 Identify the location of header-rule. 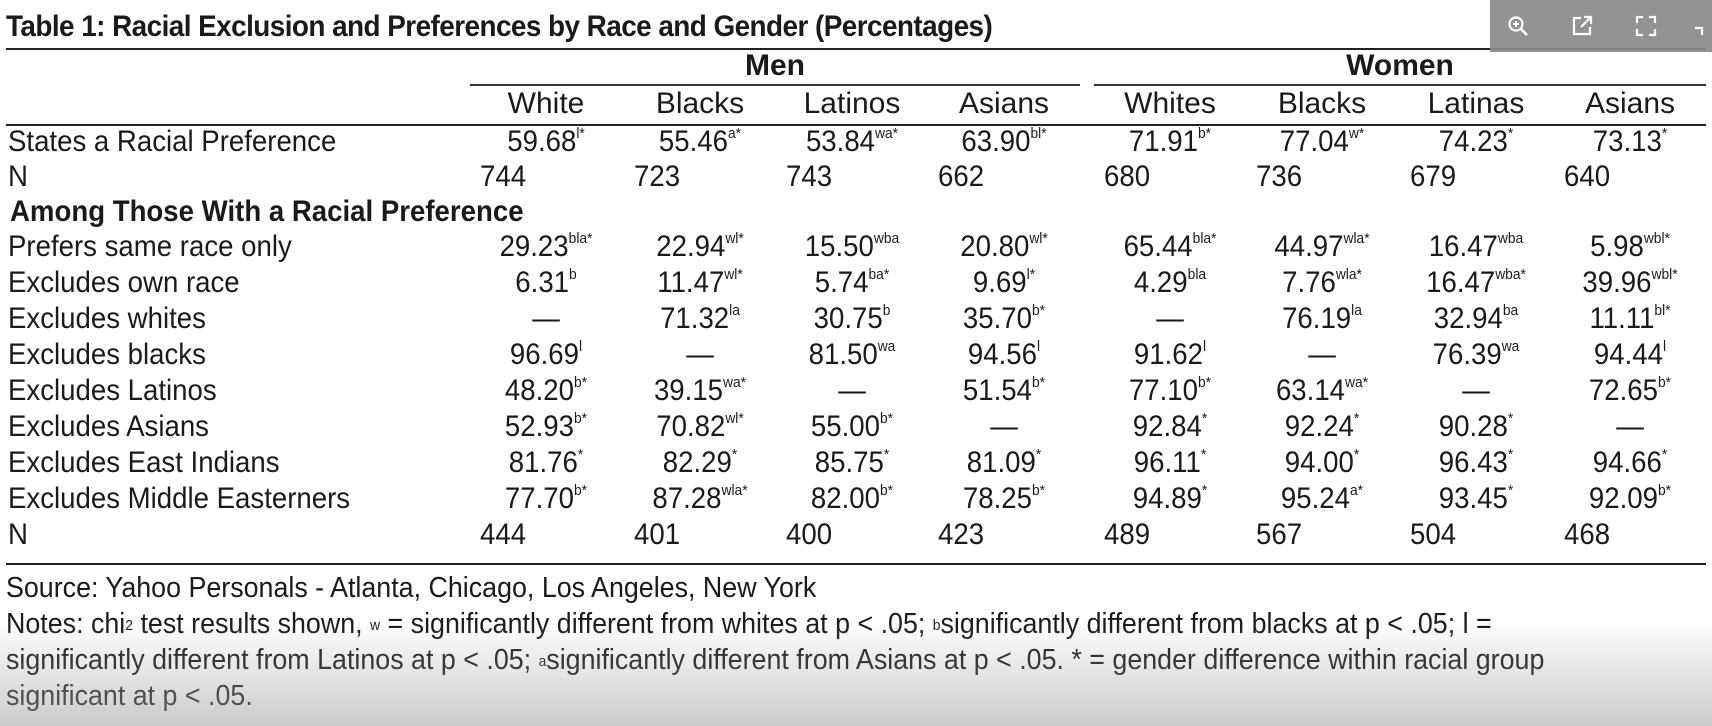
(856, 125).